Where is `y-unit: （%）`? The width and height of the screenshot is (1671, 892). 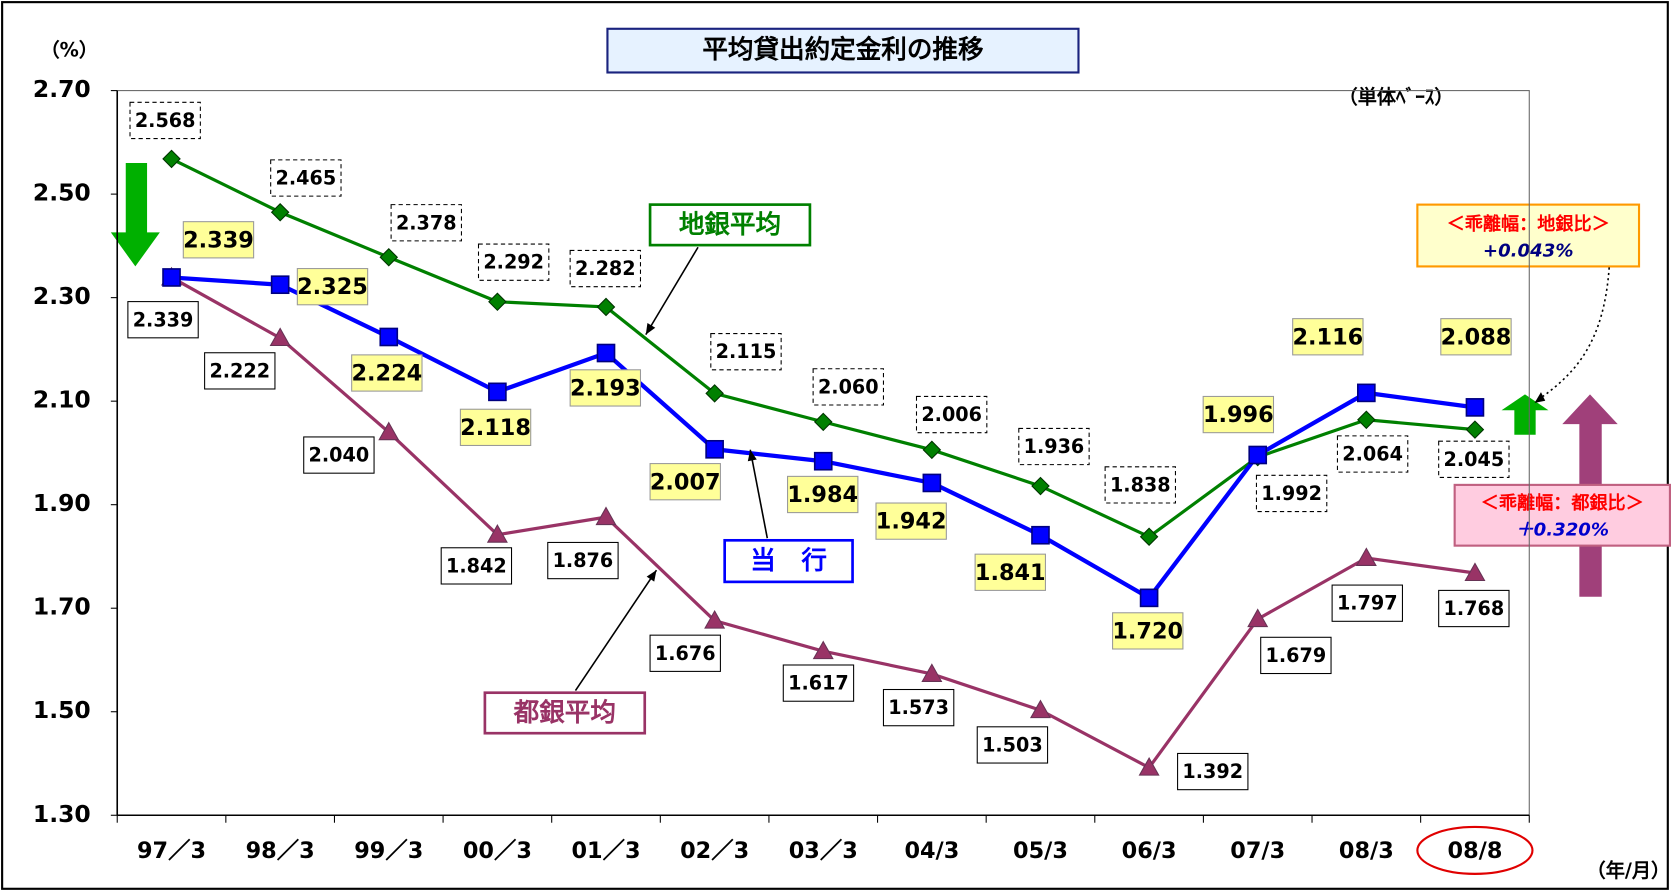 y-unit: （%） is located at coordinates (69, 50).